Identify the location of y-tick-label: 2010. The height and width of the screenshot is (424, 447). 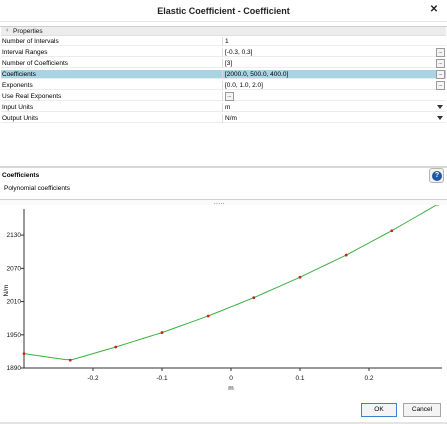
(14, 302).